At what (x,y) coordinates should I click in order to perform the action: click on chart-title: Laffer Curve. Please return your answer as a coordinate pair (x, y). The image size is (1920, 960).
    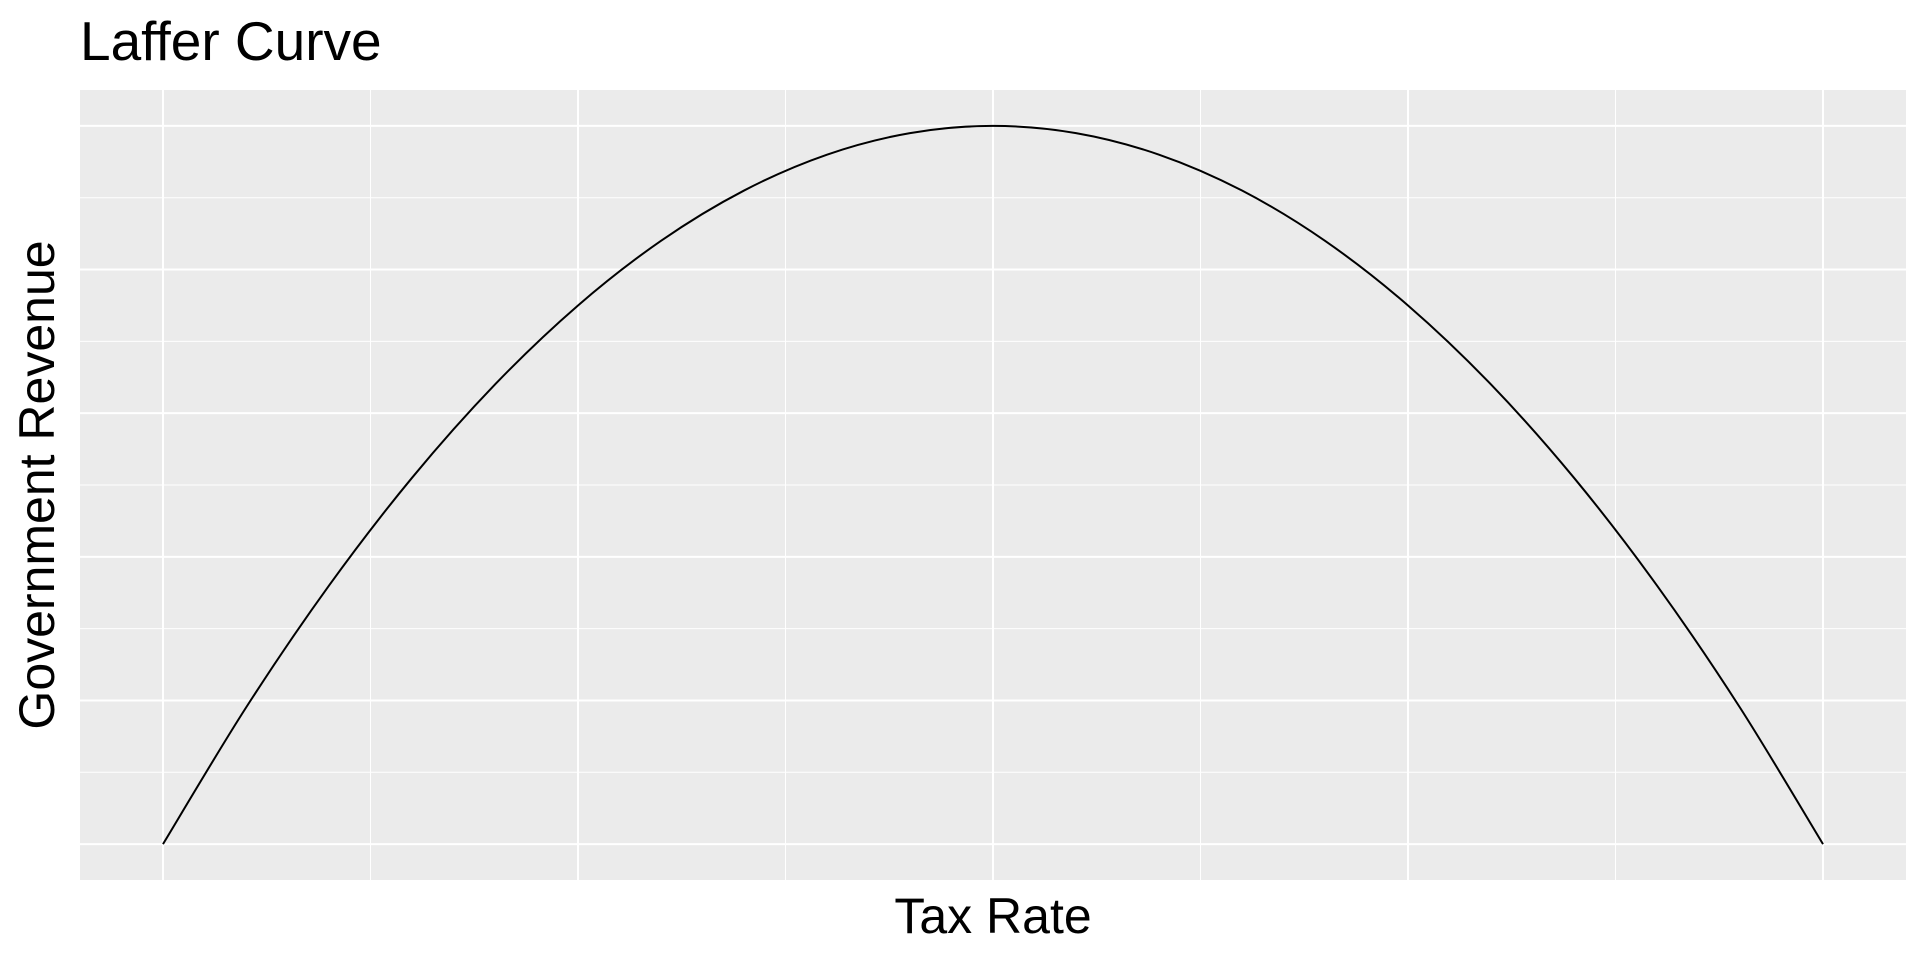
    Looking at the image, I should click on (231, 41).